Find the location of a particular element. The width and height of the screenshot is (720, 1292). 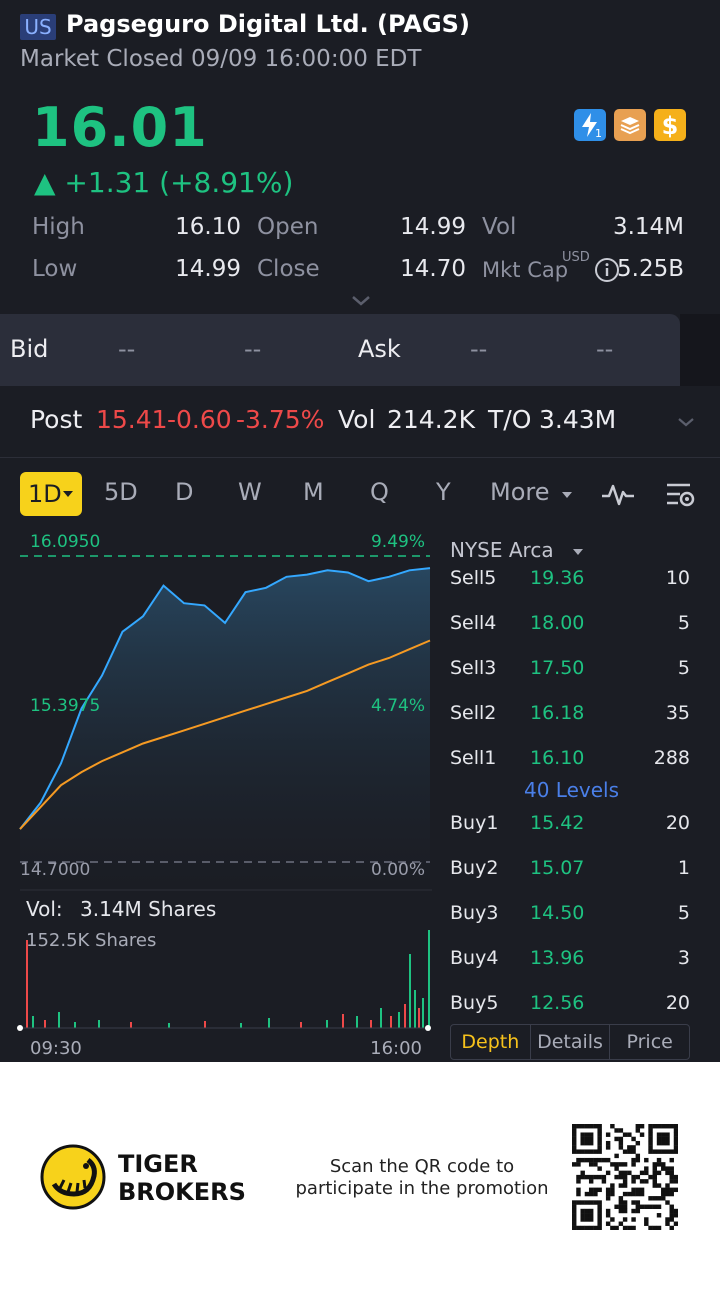

buy1-price: 15.42 is located at coordinates (557, 823).